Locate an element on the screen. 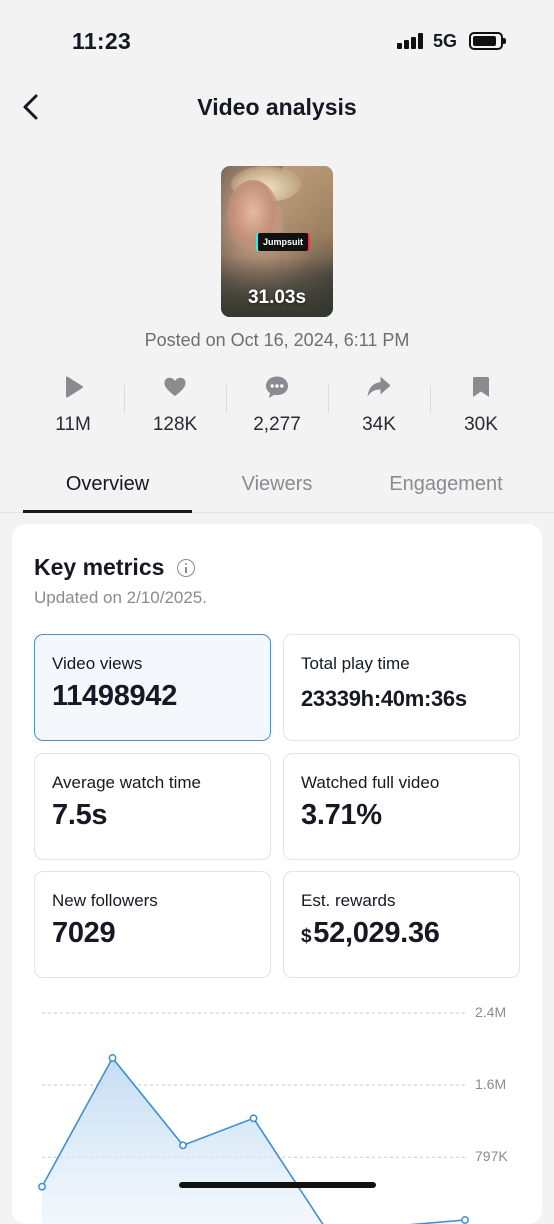  series-area is located at coordinates (253, 1141).